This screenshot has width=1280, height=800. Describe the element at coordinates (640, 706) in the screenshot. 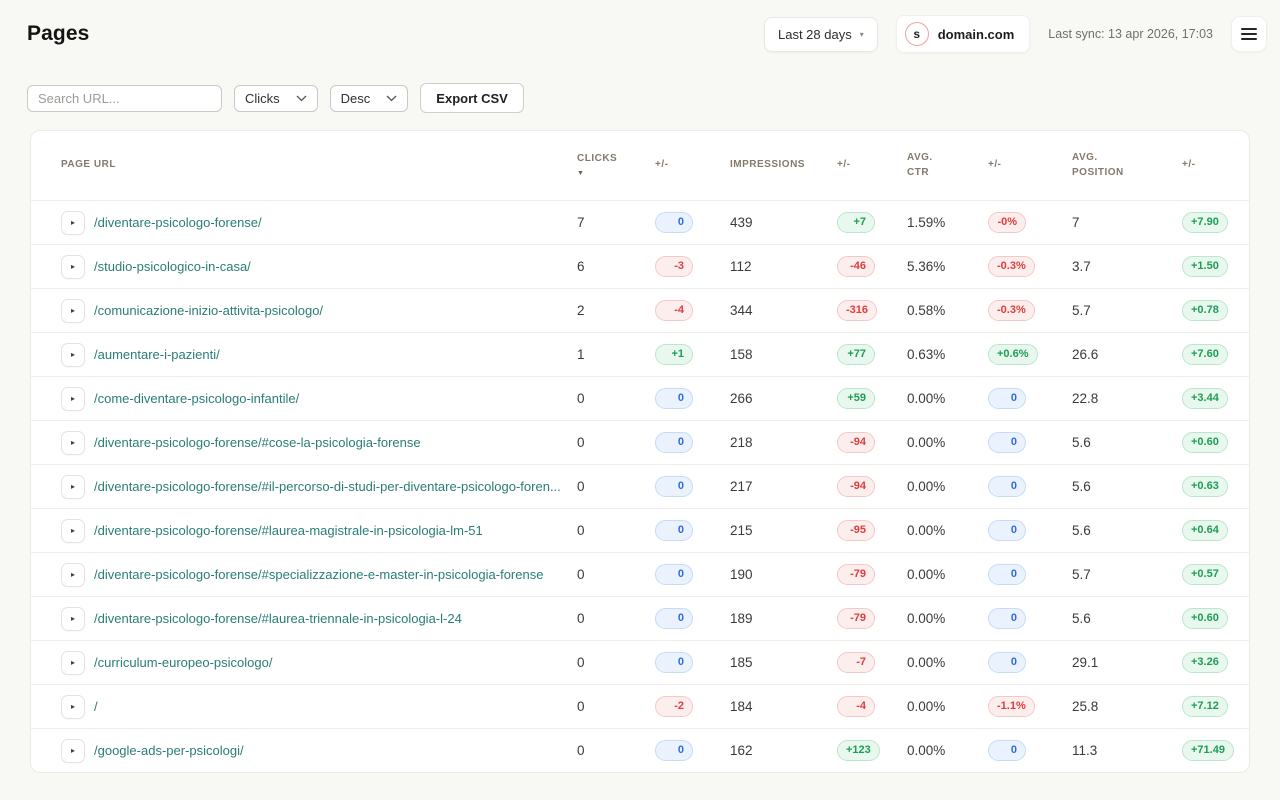

I see `table-row: ▸ / 0 -2 184 -4 0.00% -1.1% 25.8 +7.12` at that location.